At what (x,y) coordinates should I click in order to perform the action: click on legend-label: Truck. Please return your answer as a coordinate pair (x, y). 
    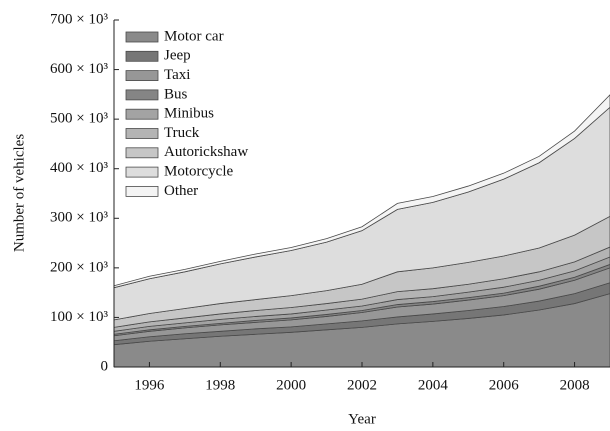
    Looking at the image, I should click on (182, 133).